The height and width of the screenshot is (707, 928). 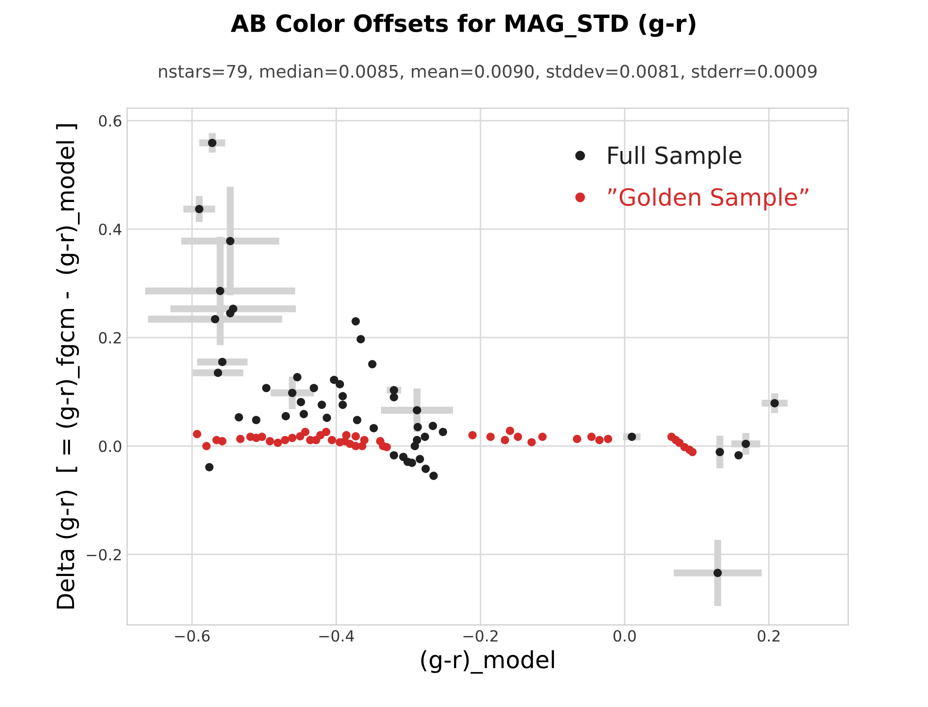 I want to click on chart-title: AB Color Offsets for MAG_STD (g-r), so click(x=463, y=26).